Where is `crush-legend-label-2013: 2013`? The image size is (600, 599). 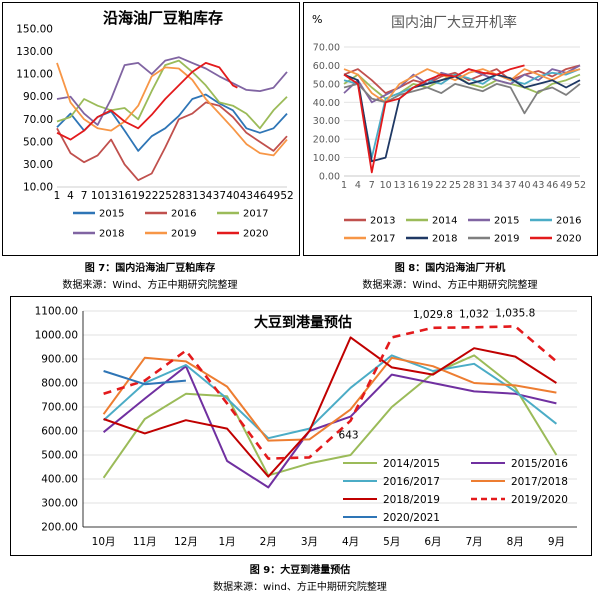
crush-legend-label-2013: 2013 is located at coordinates (382, 221).